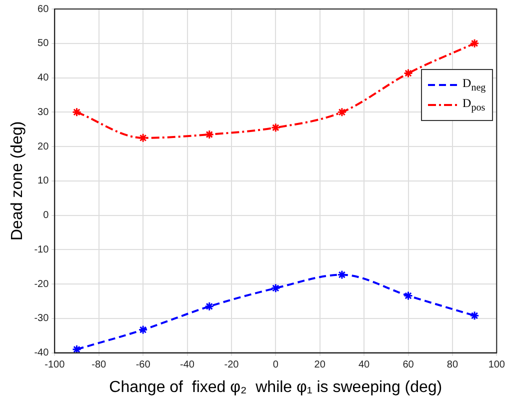 This screenshot has height=405, width=508. I want to click on x-tick-label: -100, so click(55, 365).